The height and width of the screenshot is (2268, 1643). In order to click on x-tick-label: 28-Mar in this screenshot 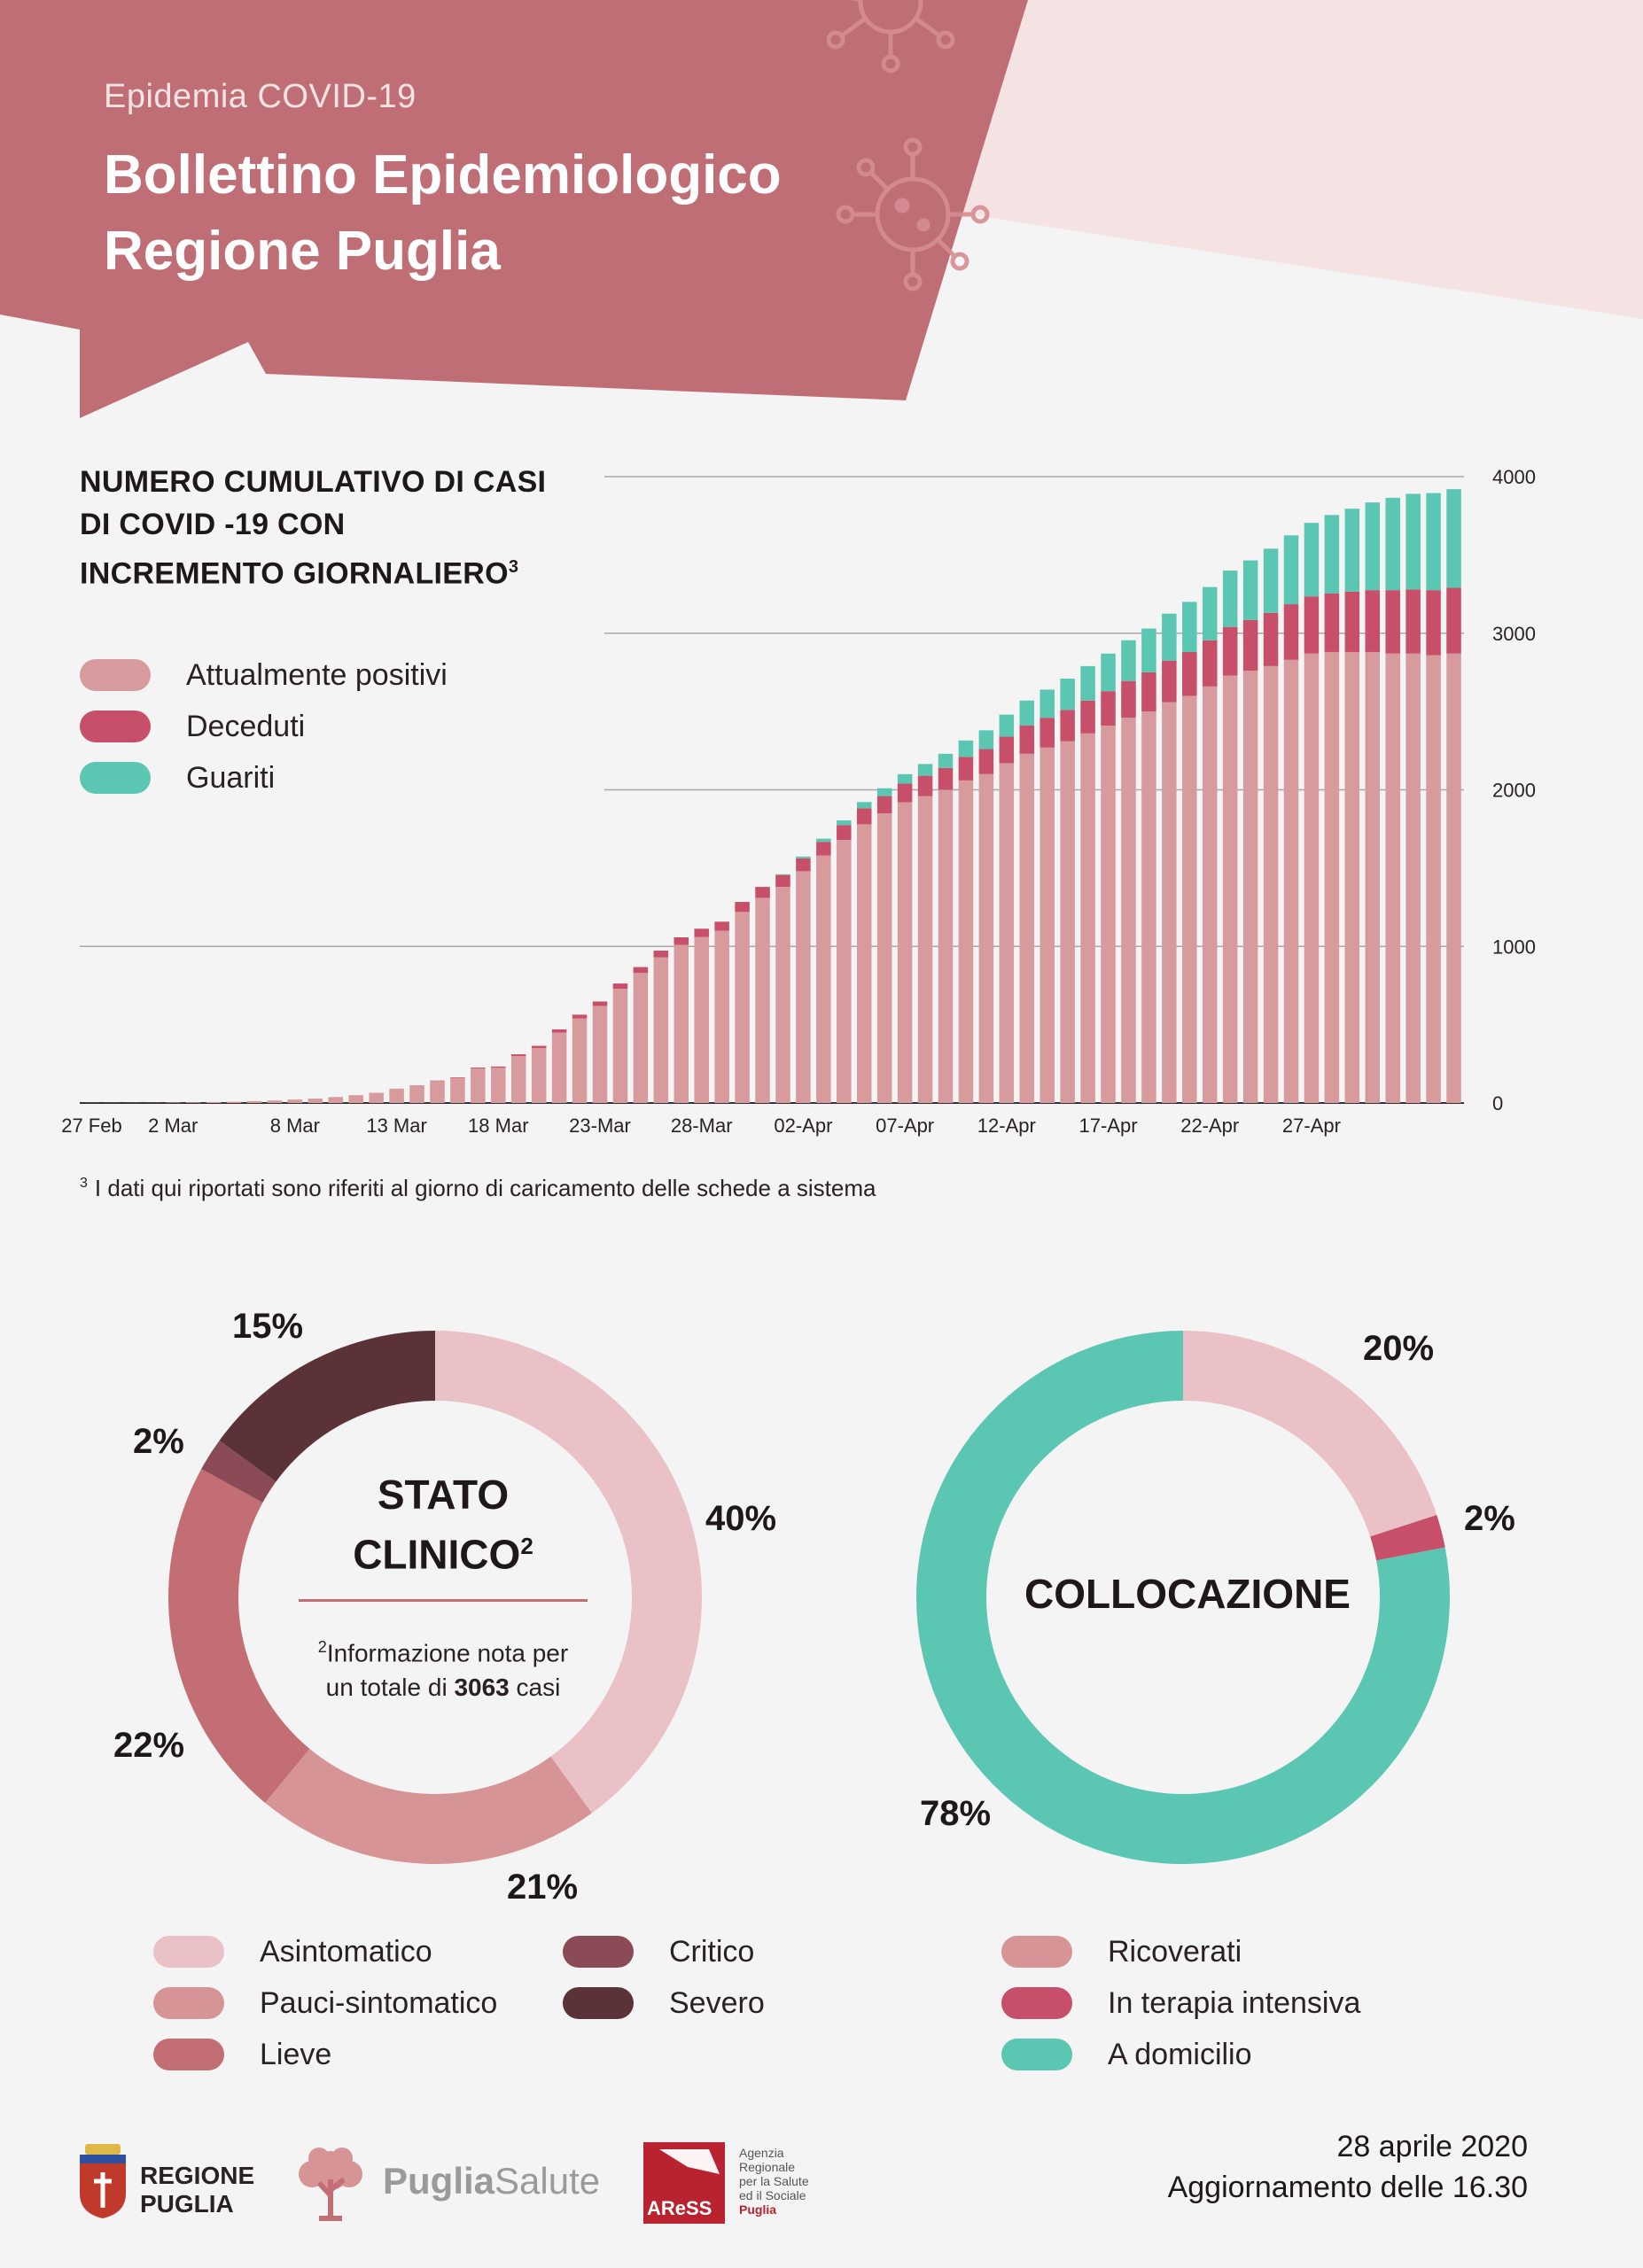, I will do `click(702, 1126)`.